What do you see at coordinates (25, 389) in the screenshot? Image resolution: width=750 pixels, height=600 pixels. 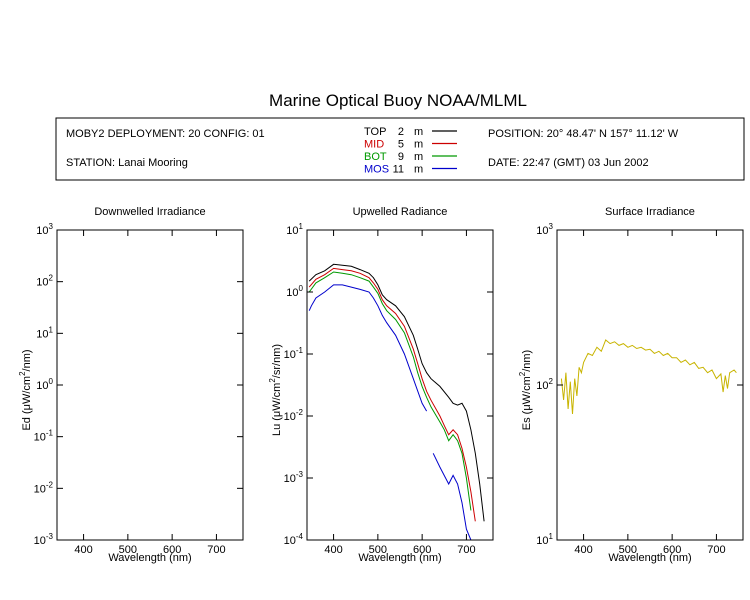 I see `y-axis-label: Ed (μW/cm2/nm)` at bounding box center [25, 389].